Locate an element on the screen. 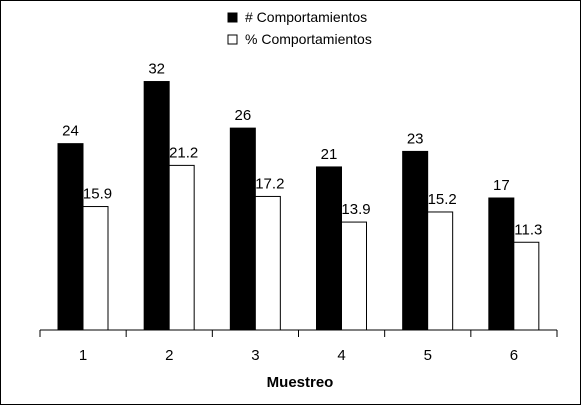 The image size is (581, 405). legend-label-percent: % Comportamientos is located at coordinates (308, 39).